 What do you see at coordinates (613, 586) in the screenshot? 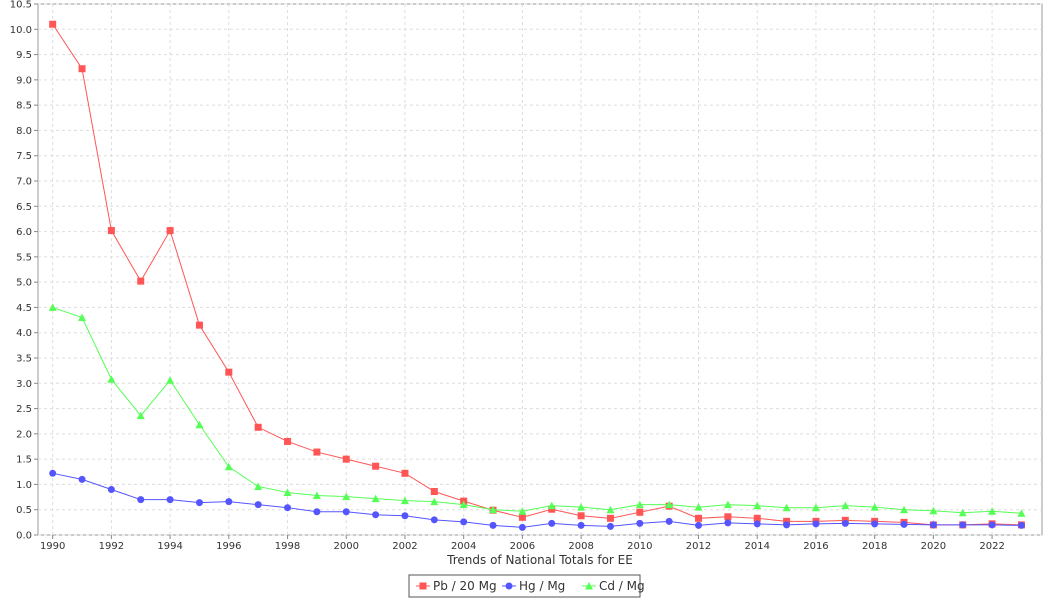
I see `legend-item: Cd / Mg` at bounding box center [613, 586].